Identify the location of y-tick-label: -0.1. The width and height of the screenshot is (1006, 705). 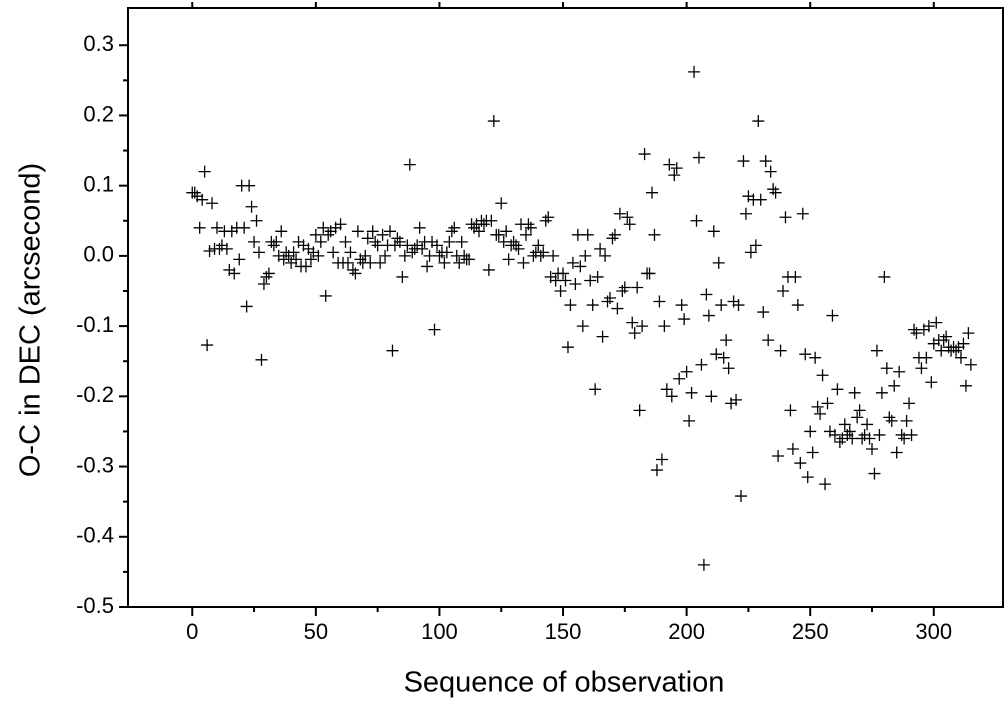
(95, 324).